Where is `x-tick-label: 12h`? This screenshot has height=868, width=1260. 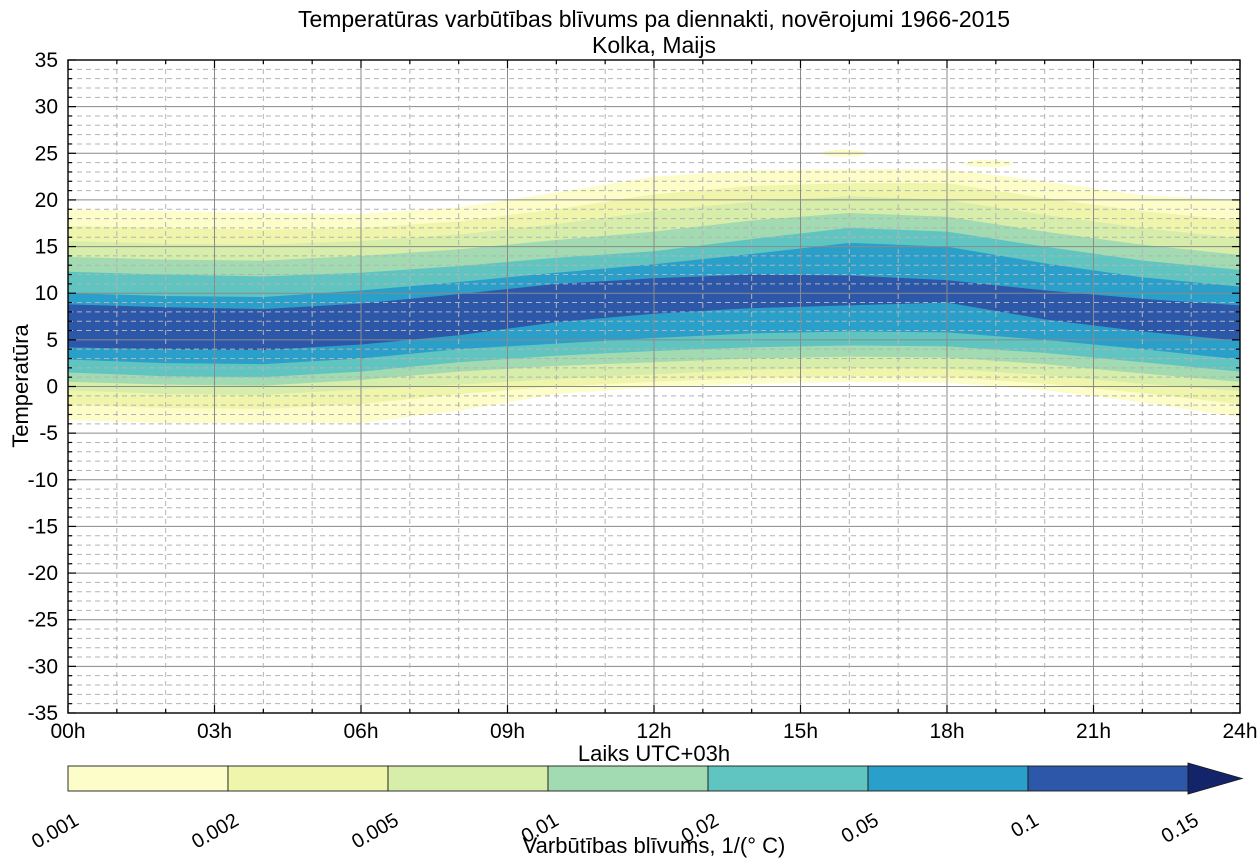
x-tick-label: 12h is located at coordinates (653, 731).